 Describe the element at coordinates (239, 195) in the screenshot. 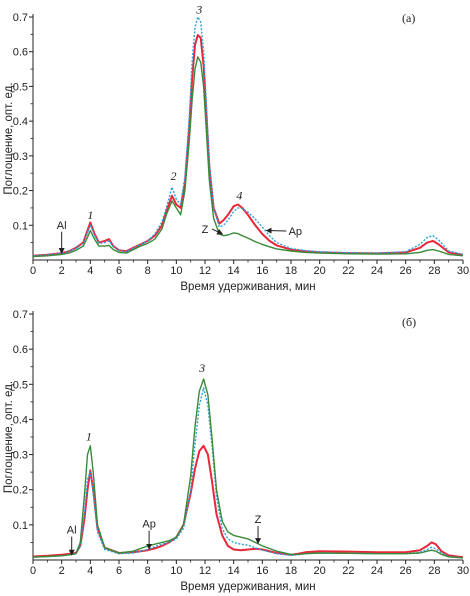

I see `peak-label: 4` at that location.